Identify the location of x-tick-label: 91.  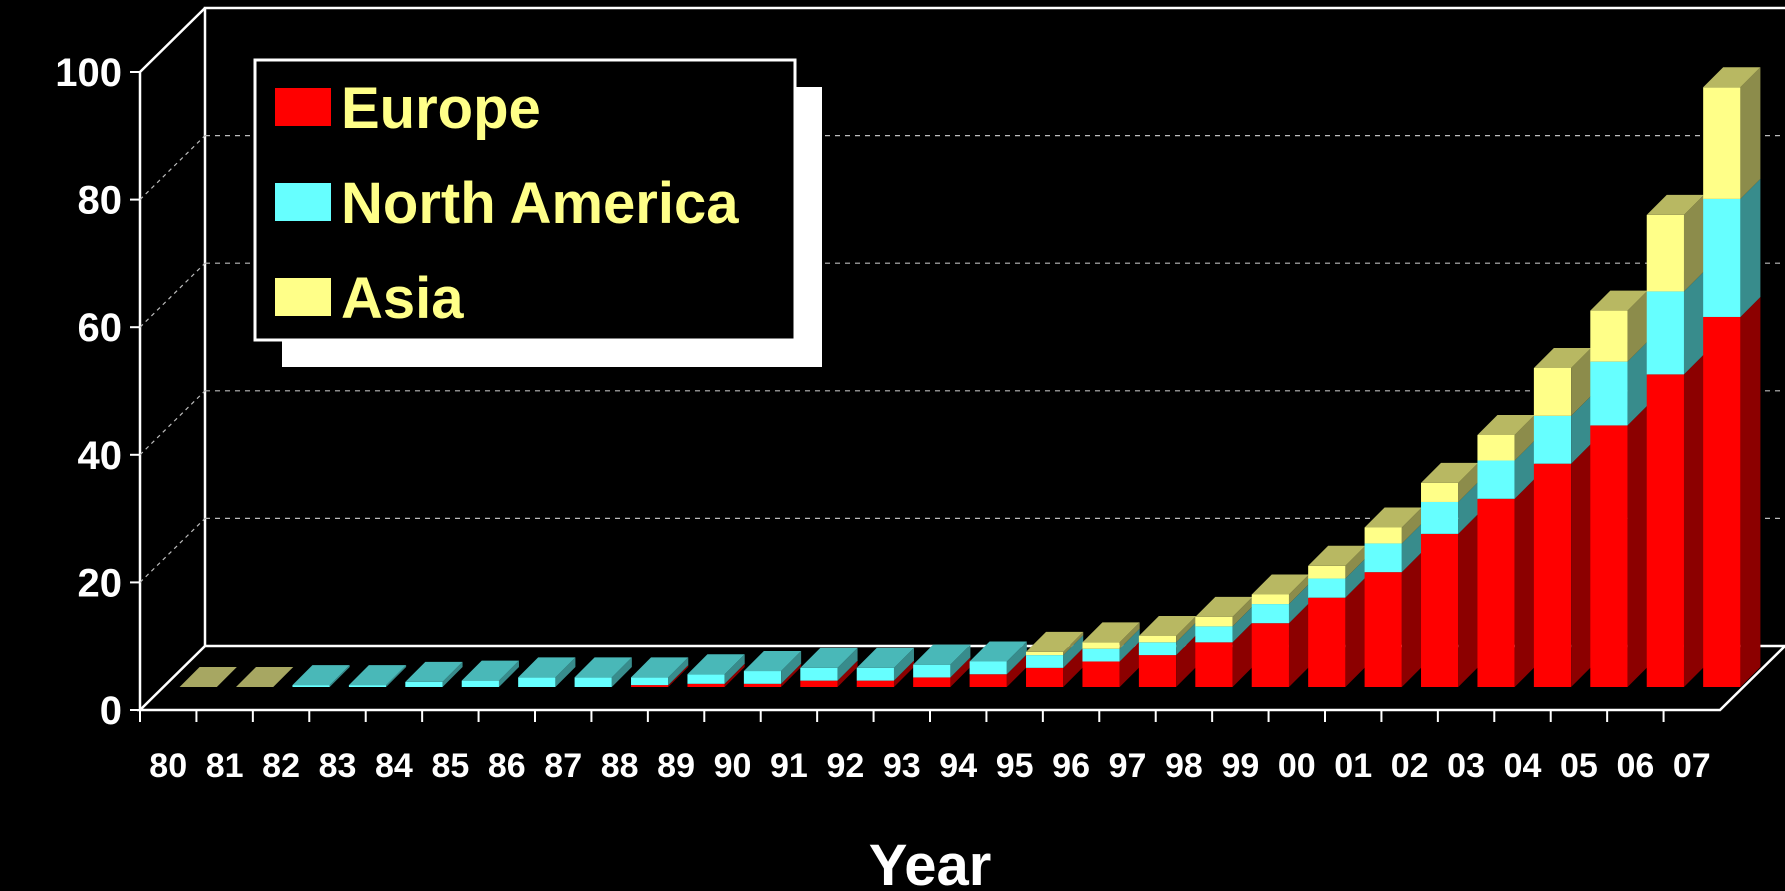
(789, 766).